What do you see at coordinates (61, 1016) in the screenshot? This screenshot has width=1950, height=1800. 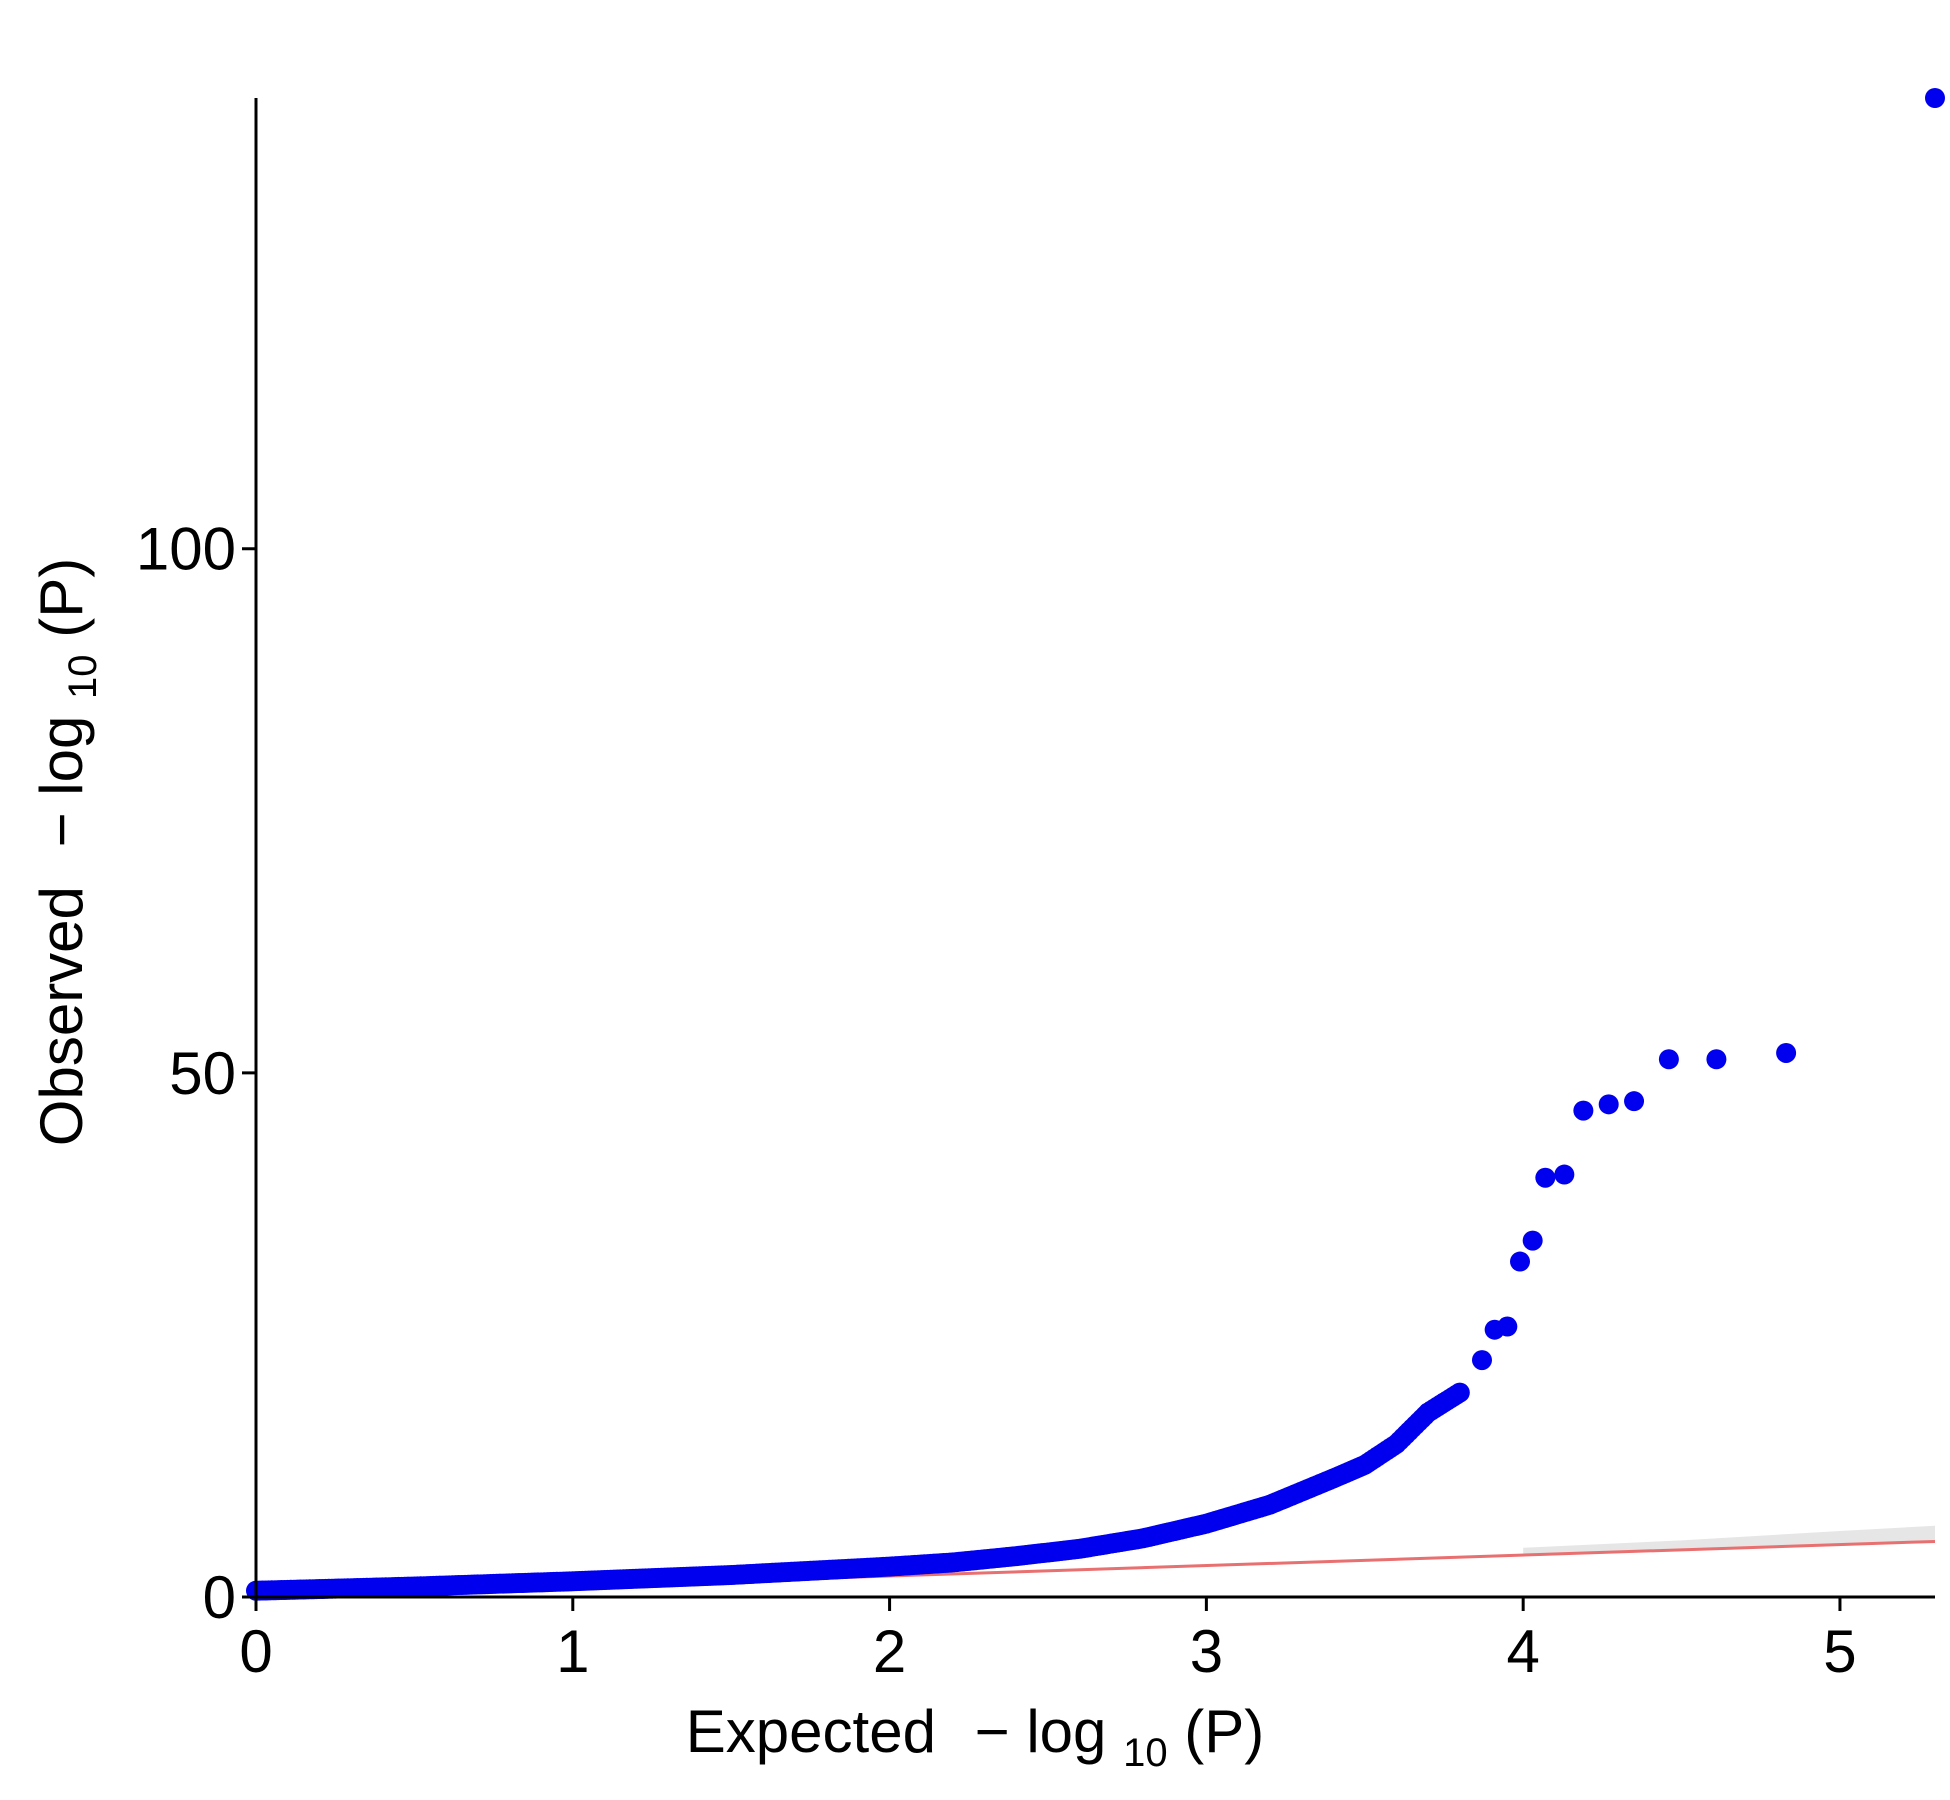 I see `y-axis-title-main: Observed` at bounding box center [61, 1016].